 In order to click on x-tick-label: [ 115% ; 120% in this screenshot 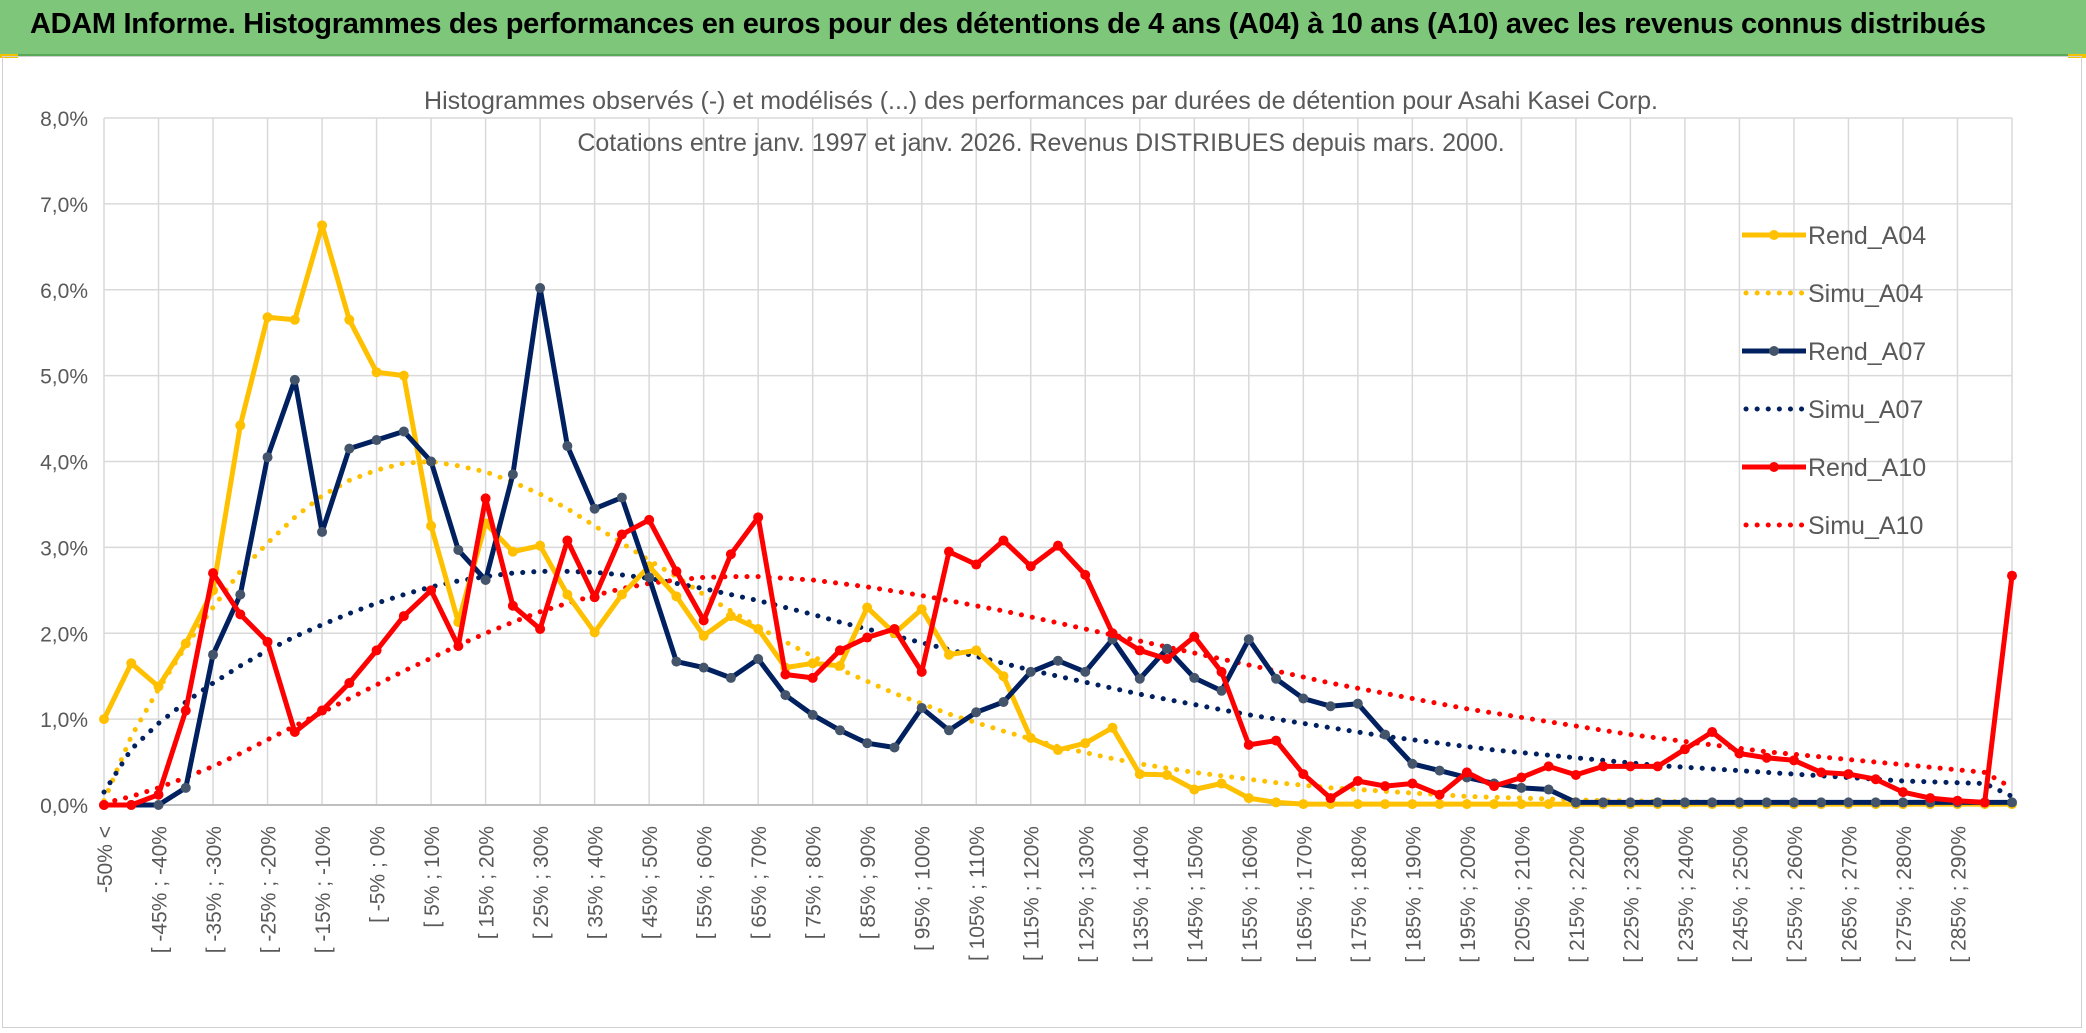, I will do `click(1032, 893)`.